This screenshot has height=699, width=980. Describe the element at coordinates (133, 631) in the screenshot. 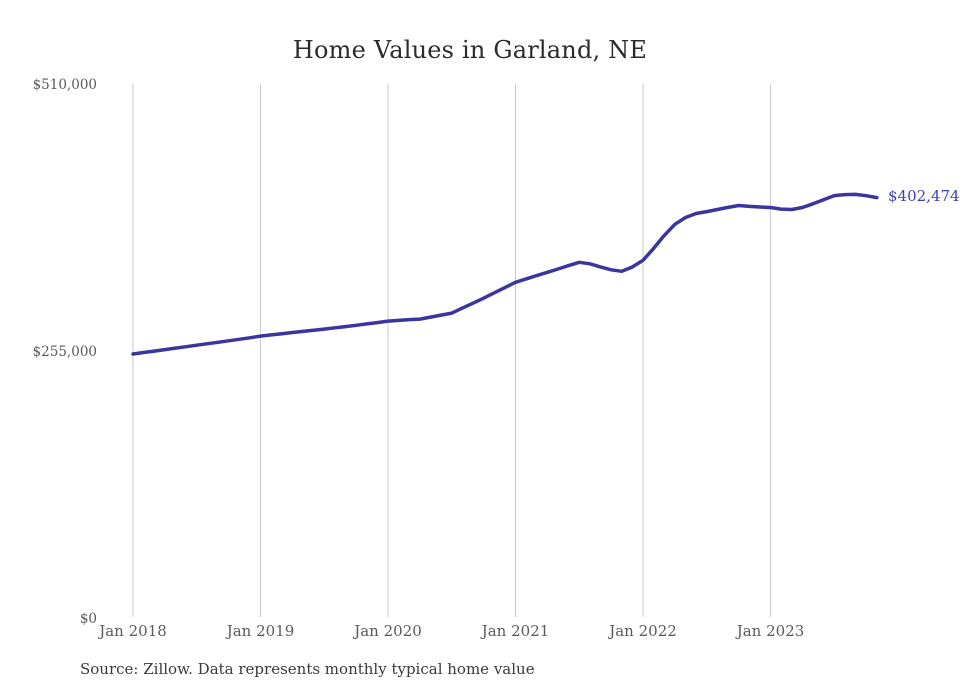

I see `x-axis-tick-2018: Jan 2018` at that location.